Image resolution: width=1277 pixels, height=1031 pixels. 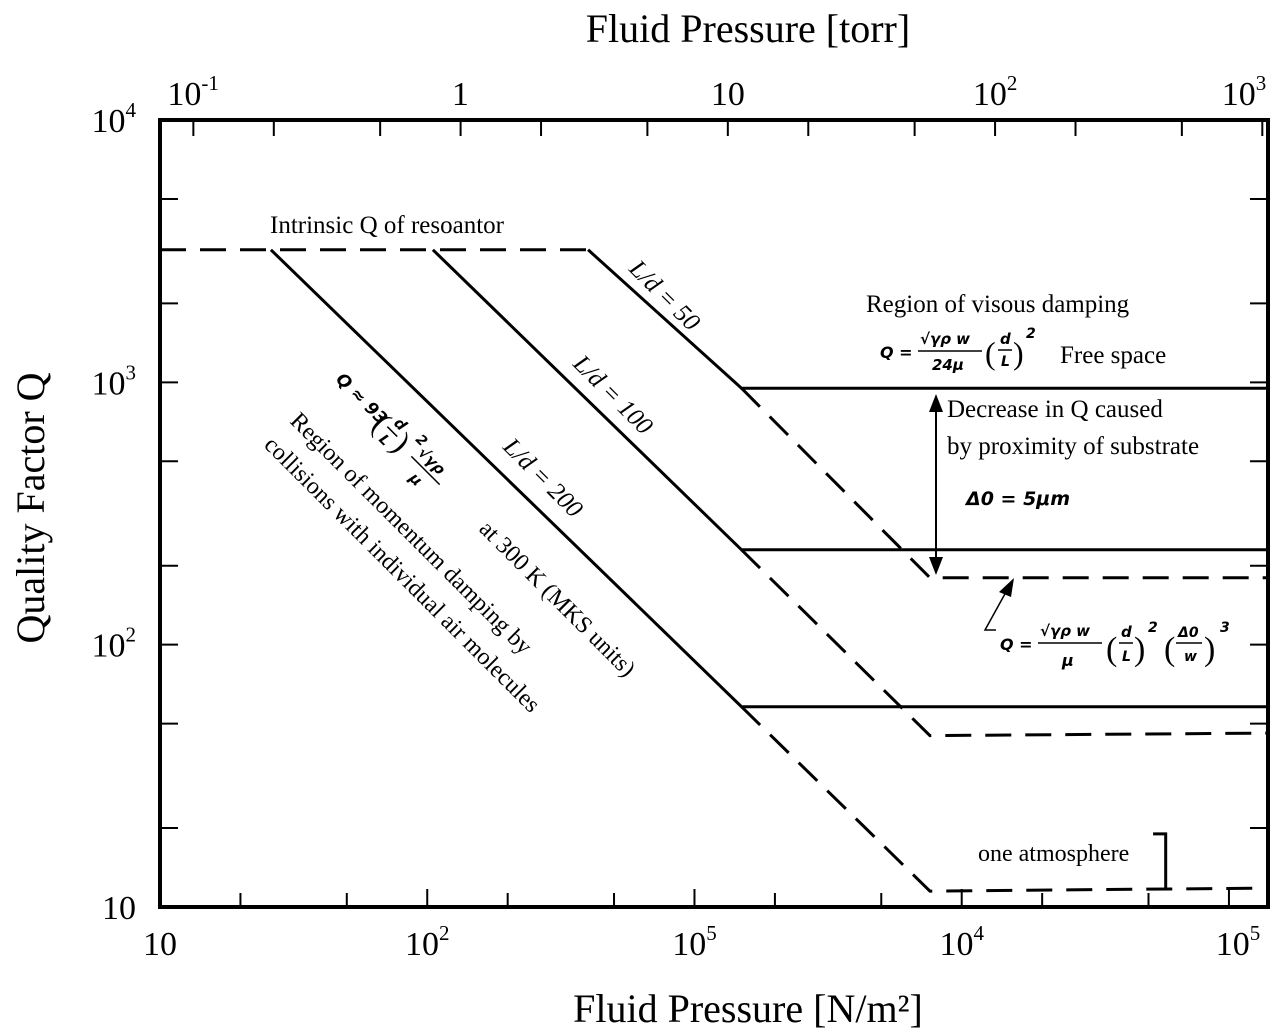 I want to click on x-tick-label: 10², so click(x=427, y=942).